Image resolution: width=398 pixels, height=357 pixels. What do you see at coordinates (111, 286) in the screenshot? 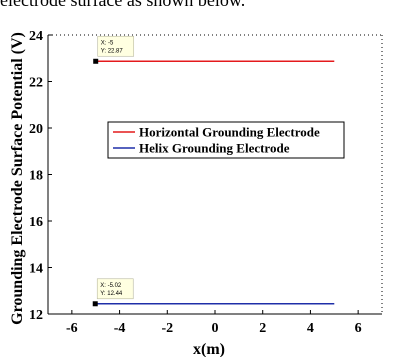
I see `datatip-x-text: X: -5.02` at bounding box center [111, 286].